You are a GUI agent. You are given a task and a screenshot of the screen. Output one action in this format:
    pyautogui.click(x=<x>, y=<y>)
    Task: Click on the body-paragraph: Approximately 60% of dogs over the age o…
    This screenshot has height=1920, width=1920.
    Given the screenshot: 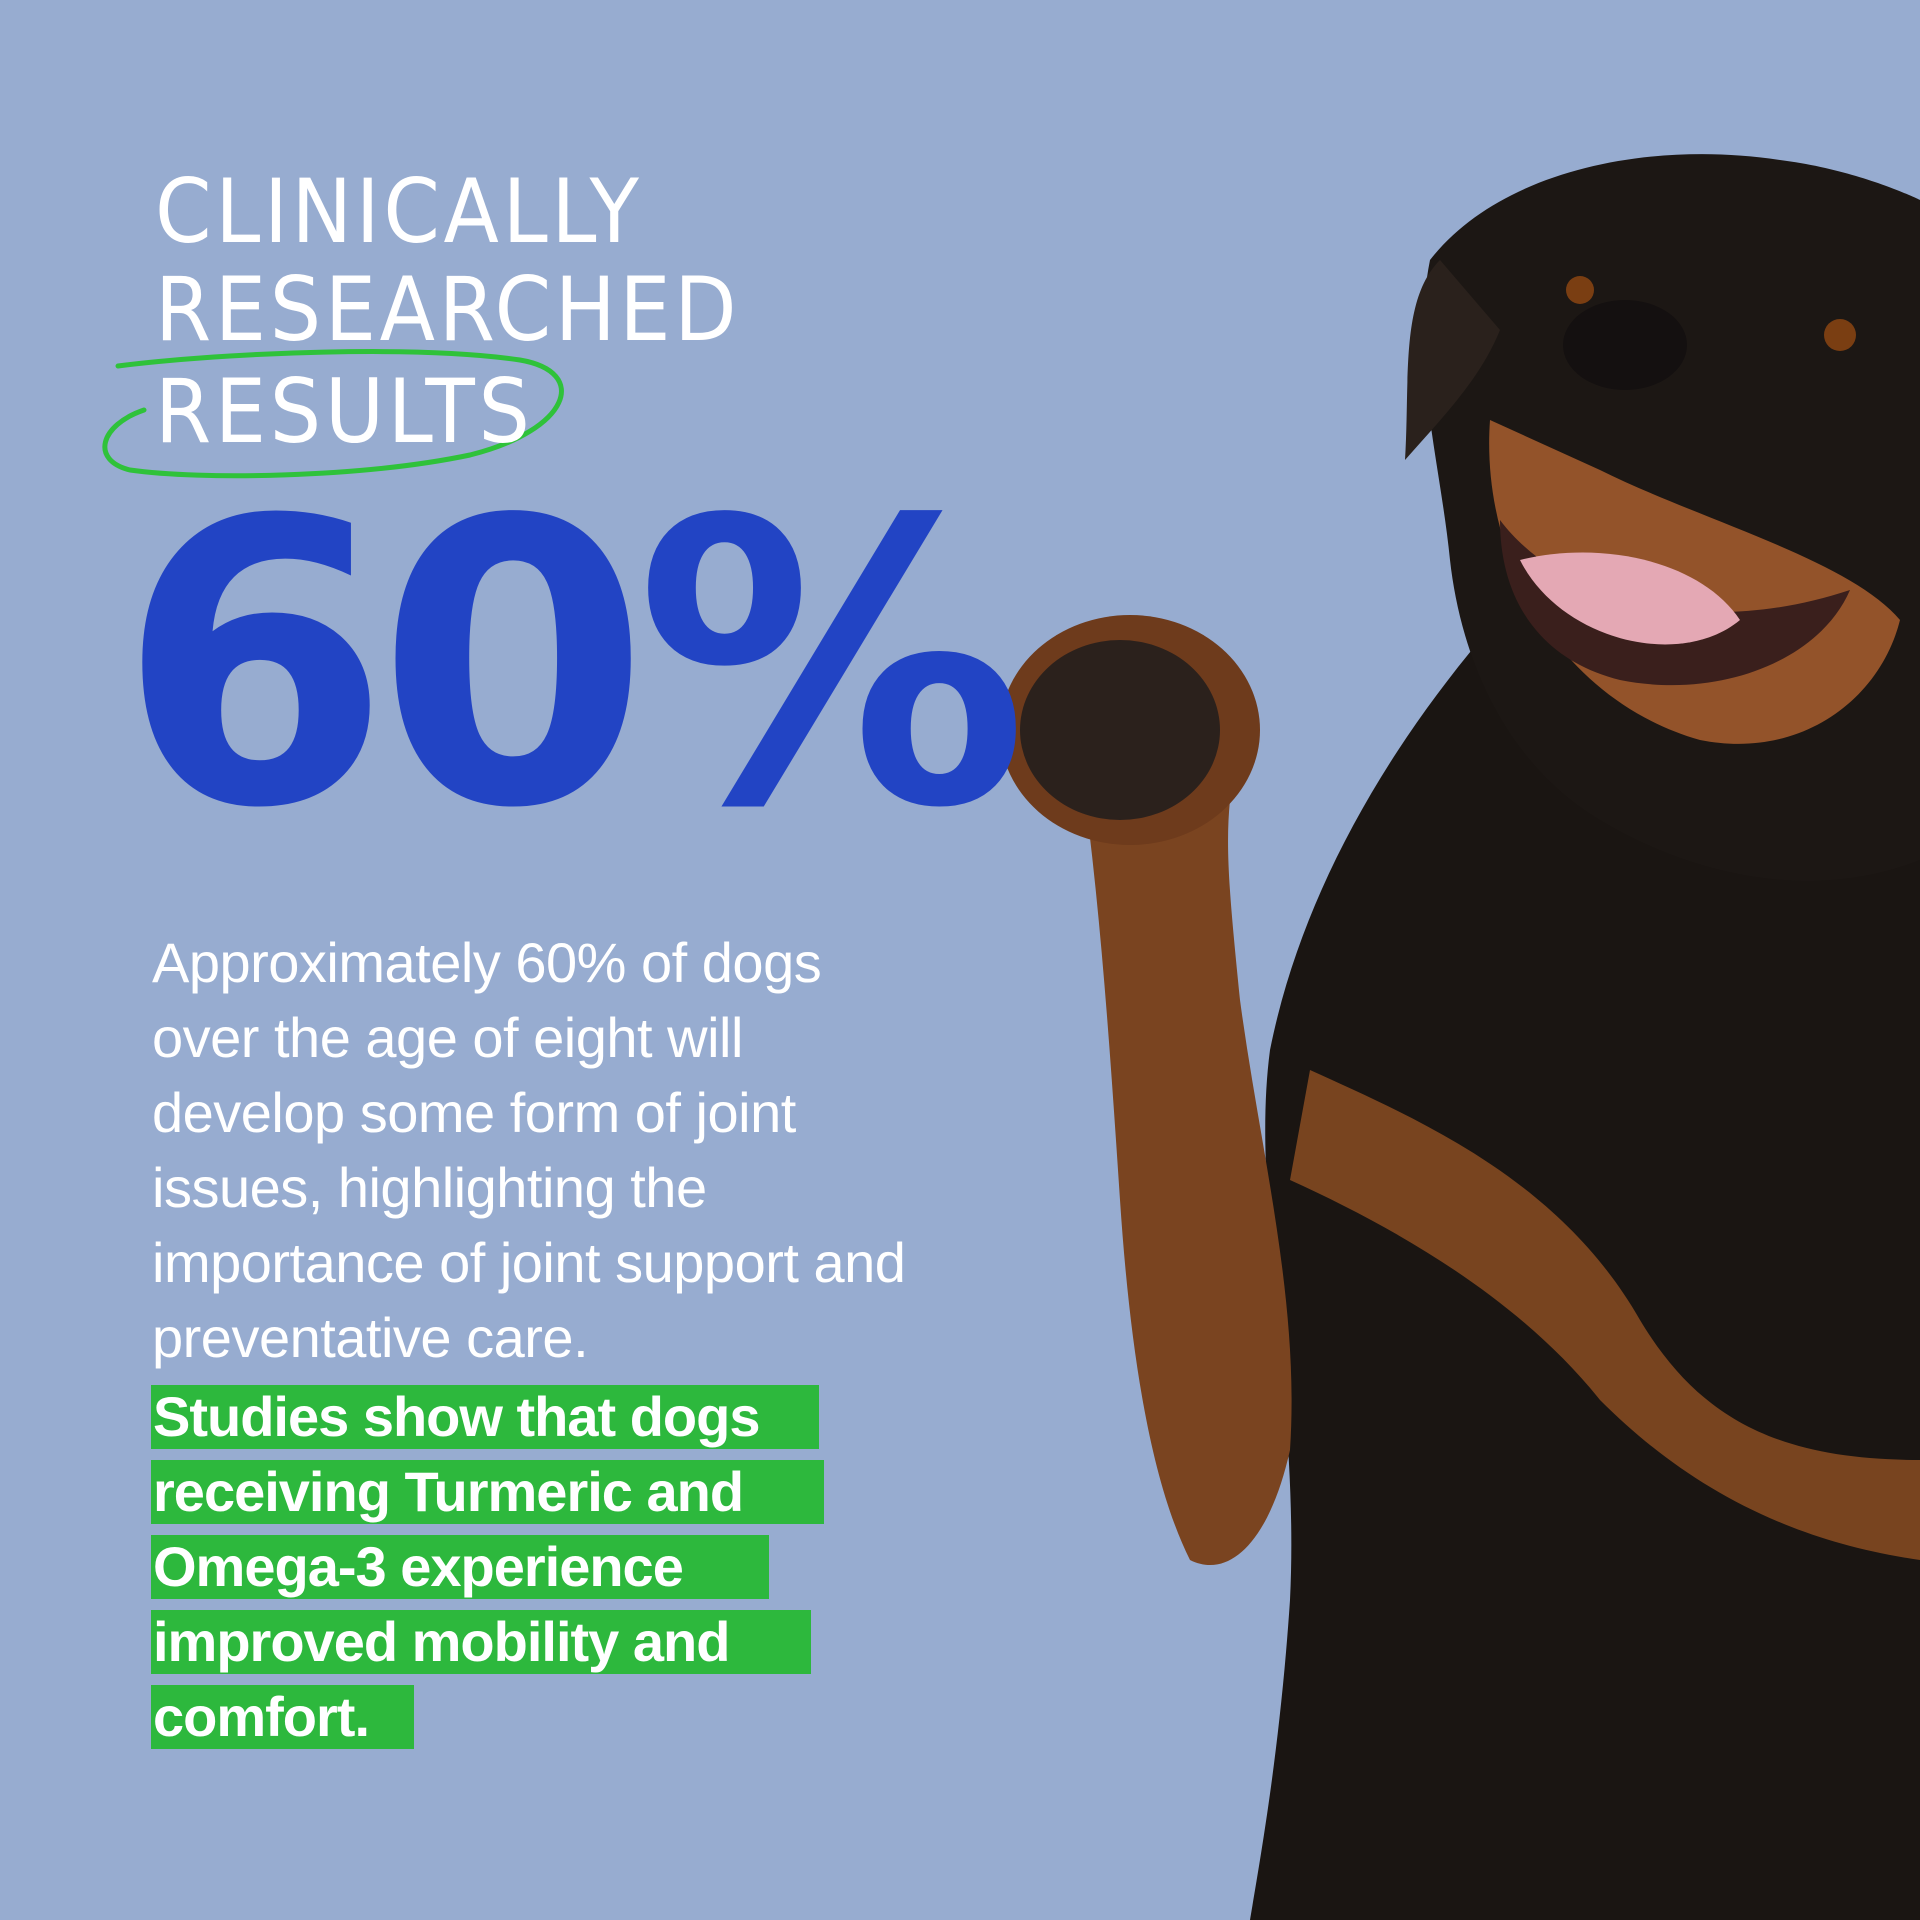 What is the action you would take?
    pyautogui.click(x=529, y=1150)
    